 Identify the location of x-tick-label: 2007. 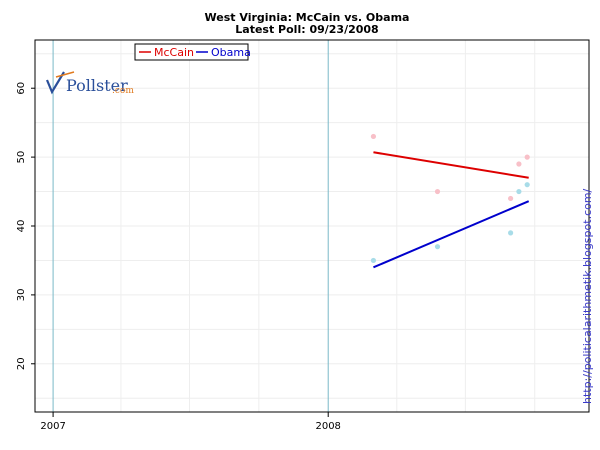
(52, 426).